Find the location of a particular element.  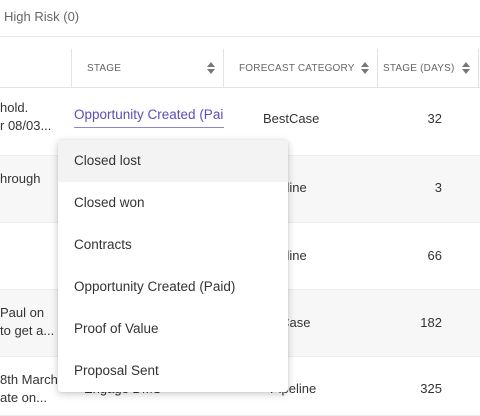

notes-line: hold. is located at coordinates (14, 107).